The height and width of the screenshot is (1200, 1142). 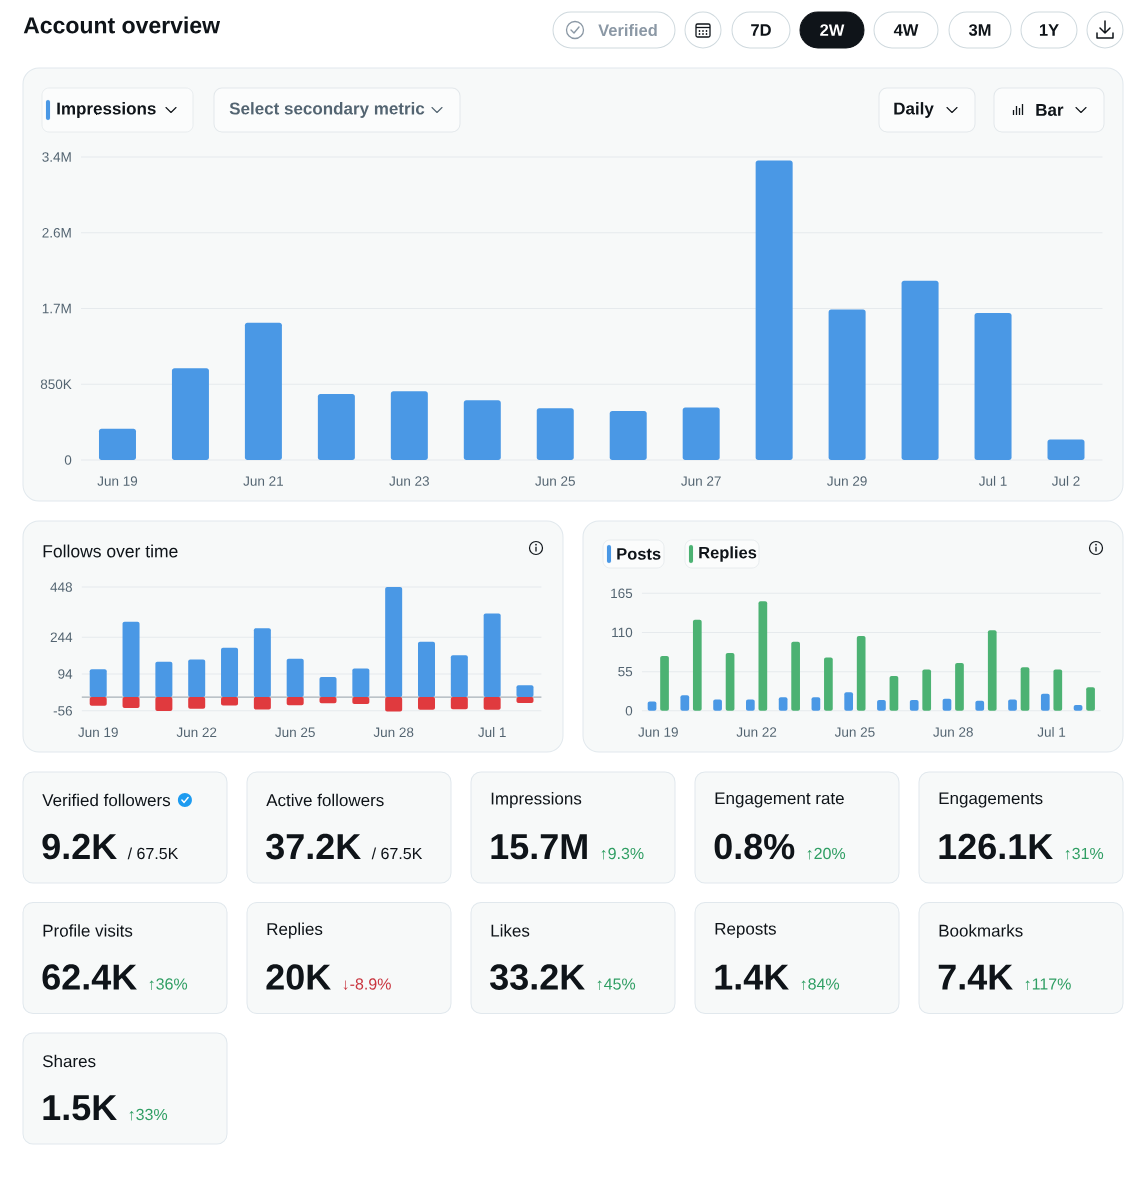 What do you see at coordinates (625, 671) in the screenshot?
I see `y-tick-label: 55` at bounding box center [625, 671].